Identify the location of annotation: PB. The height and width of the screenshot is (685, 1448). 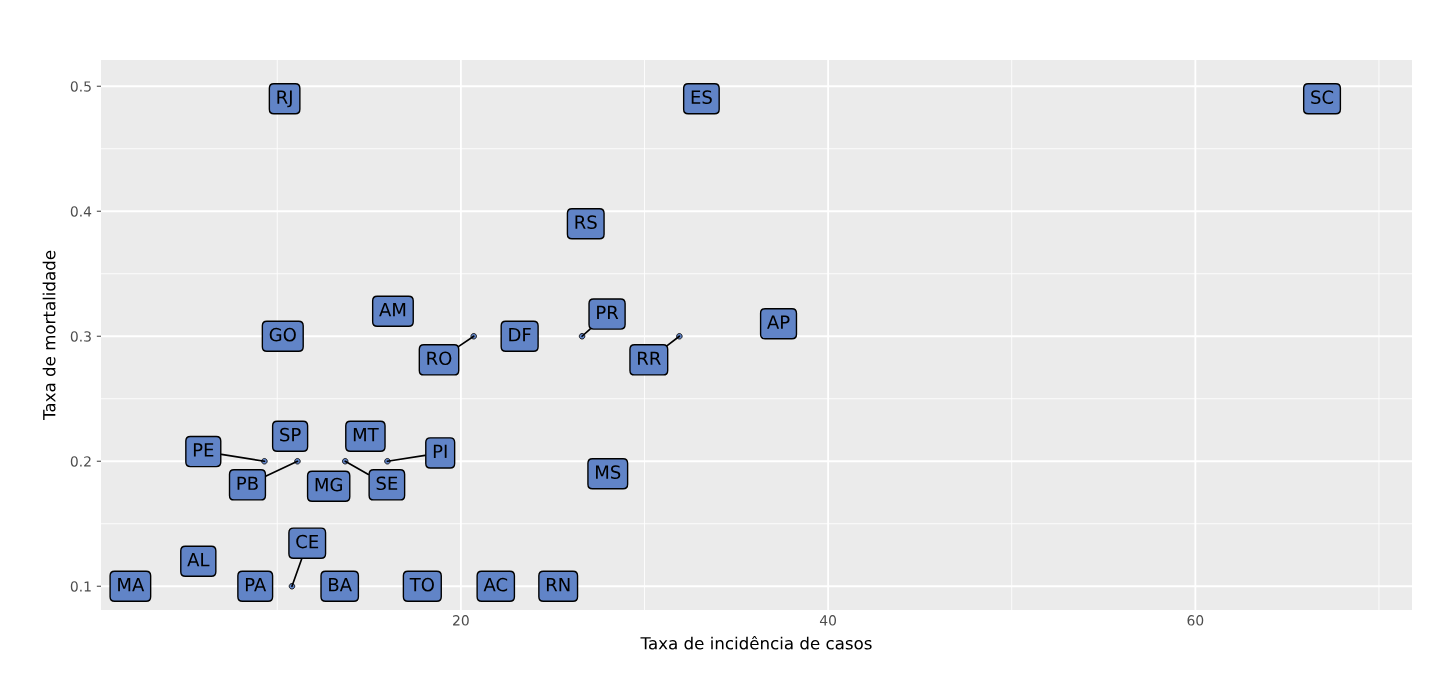
(247, 483).